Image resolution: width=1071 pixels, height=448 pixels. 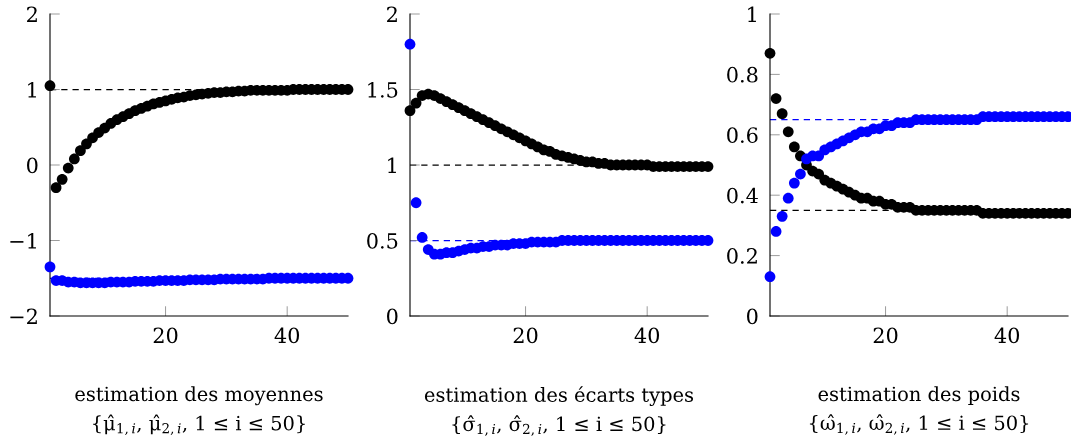 I want to click on x-axis-title: estimation des moyennes {μ̂$_{1,i}$, μ̂$_{2,i}$, 1 ≤ i ≤ 50}, so click(x=199, y=411).